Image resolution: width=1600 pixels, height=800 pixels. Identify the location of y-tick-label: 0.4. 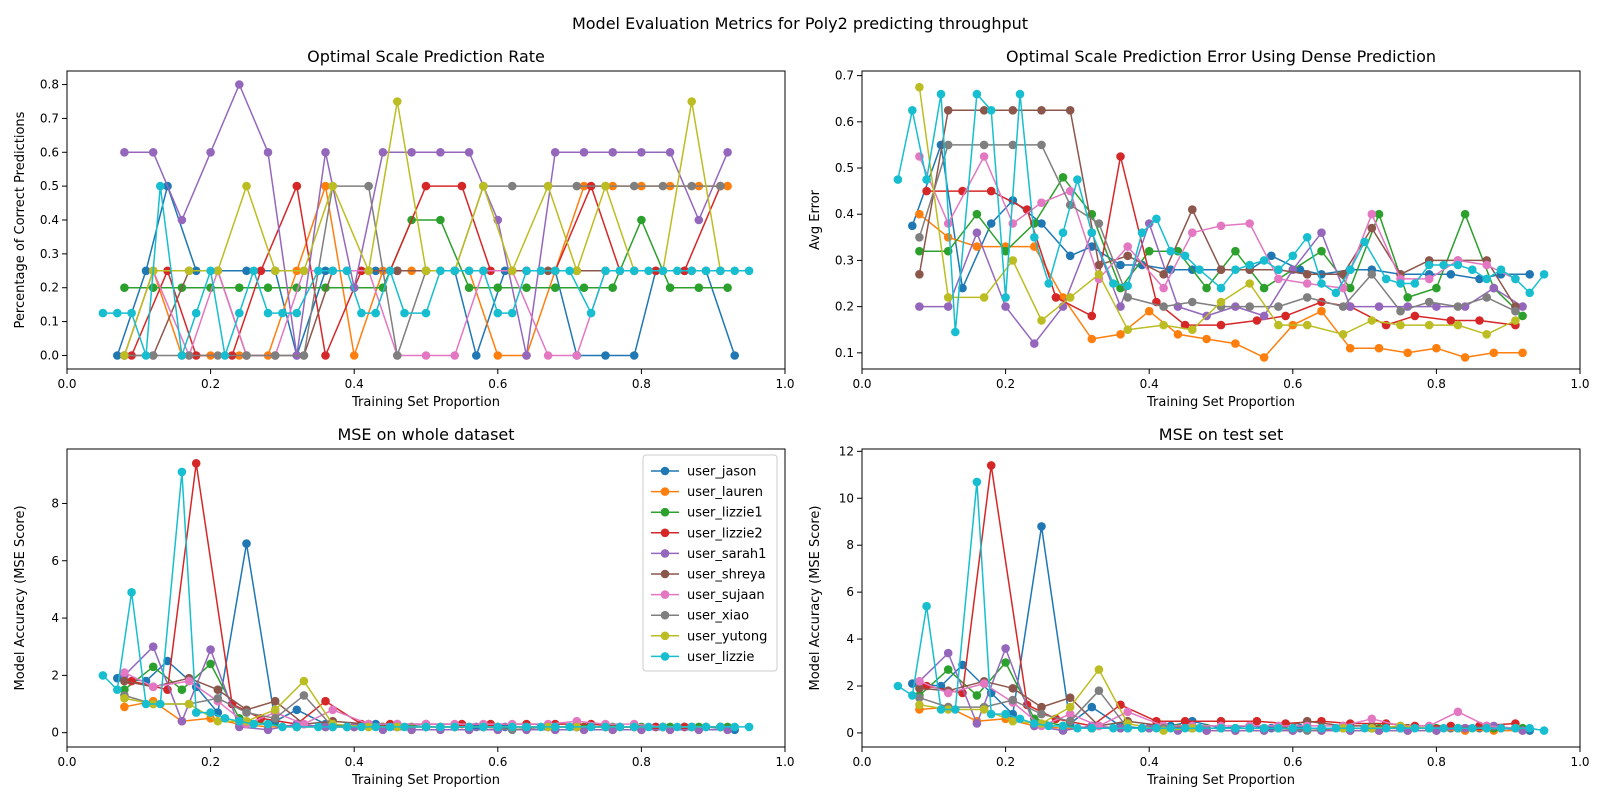
(844, 214).